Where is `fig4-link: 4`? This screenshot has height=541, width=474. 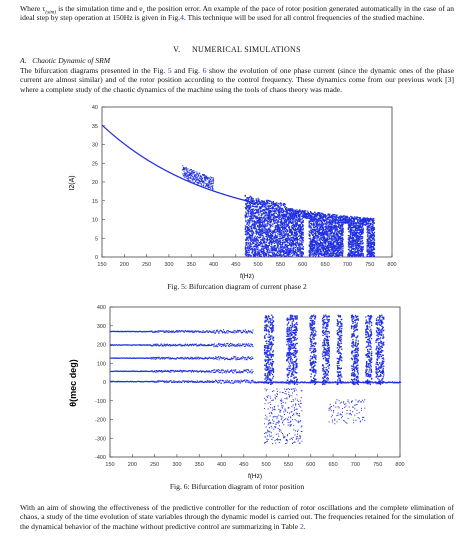 fig4-link: 4 is located at coordinates (182, 18).